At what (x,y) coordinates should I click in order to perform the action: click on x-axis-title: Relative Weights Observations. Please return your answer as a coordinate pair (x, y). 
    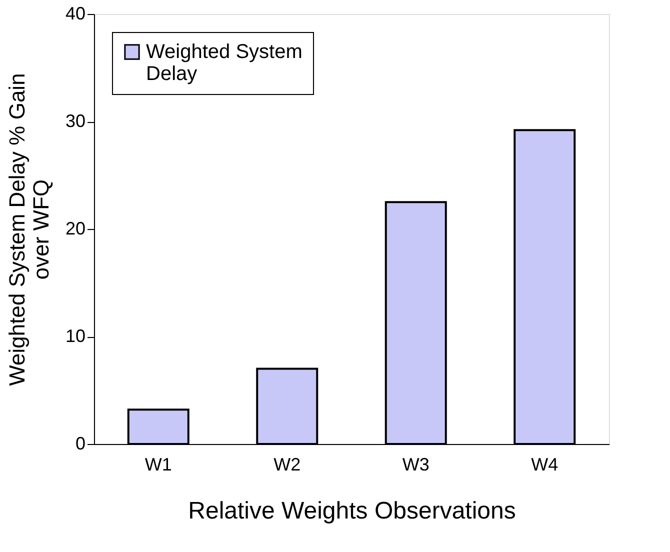
    Looking at the image, I should click on (352, 511).